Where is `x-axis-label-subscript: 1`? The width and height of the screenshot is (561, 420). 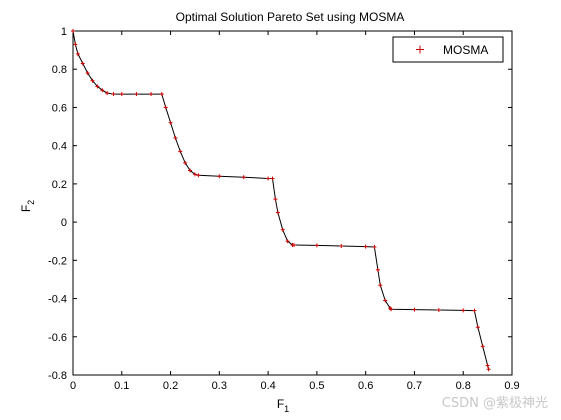 x-axis-label-subscript: 1 is located at coordinates (286, 409).